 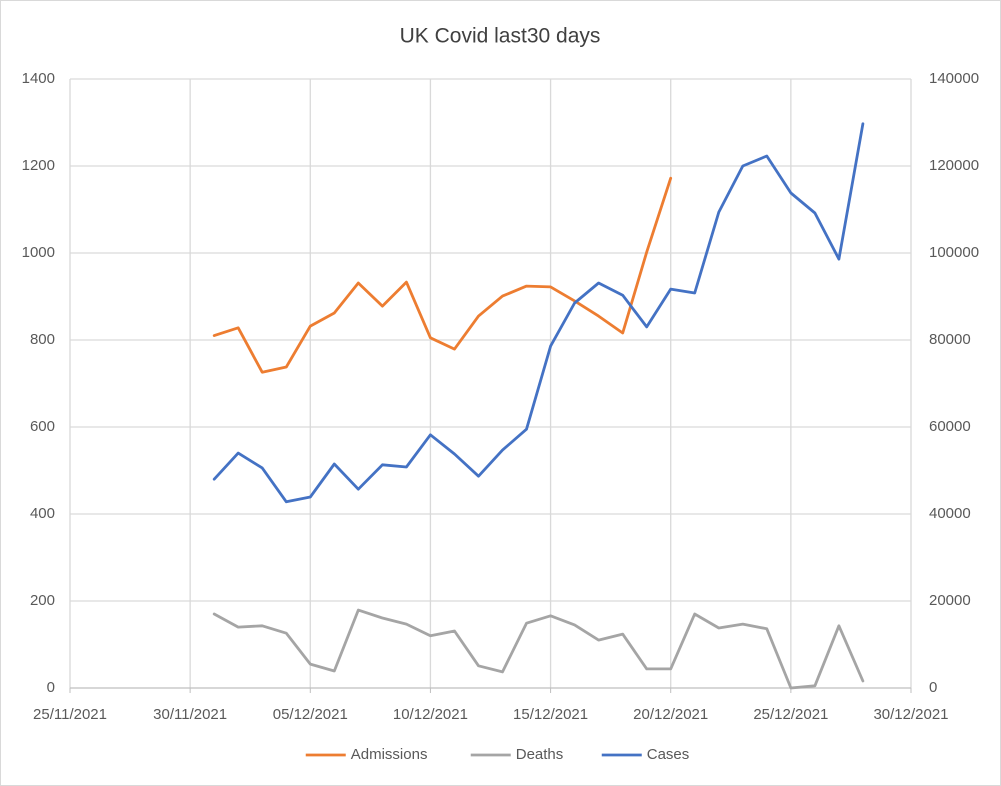 I want to click on y-tick-label: 1200, so click(x=38, y=165).